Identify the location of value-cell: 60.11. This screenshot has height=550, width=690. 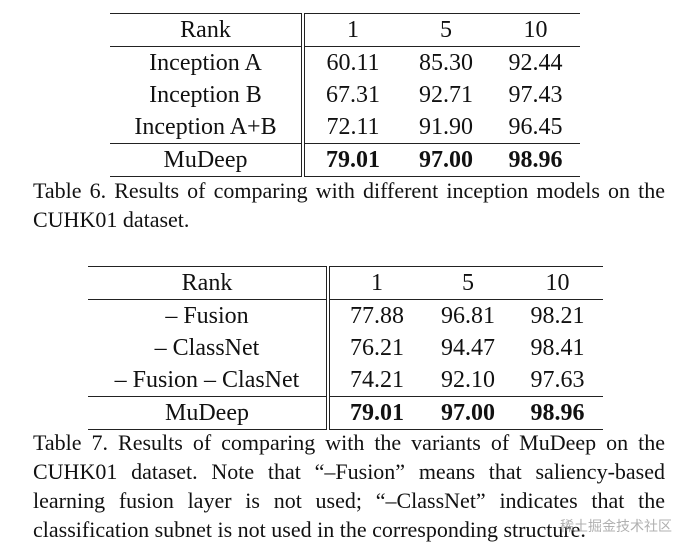
(353, 63).